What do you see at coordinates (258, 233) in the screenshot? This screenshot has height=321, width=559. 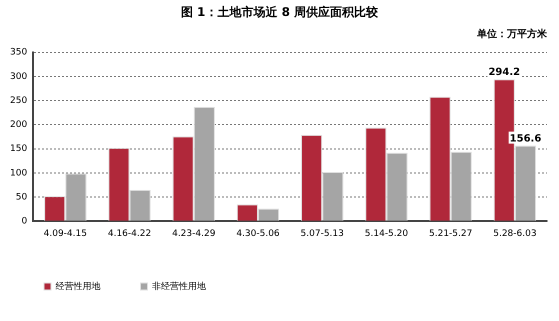 I see `x-tick-label: 4.30-5.06` at bounding box center [258, 233].